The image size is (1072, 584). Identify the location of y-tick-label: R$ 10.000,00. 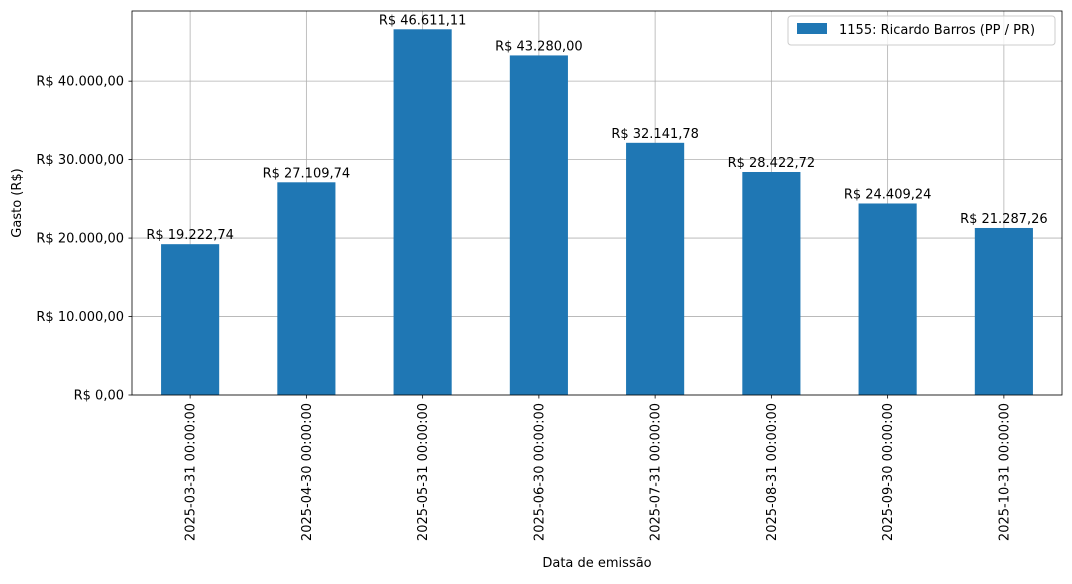
(80, 317).